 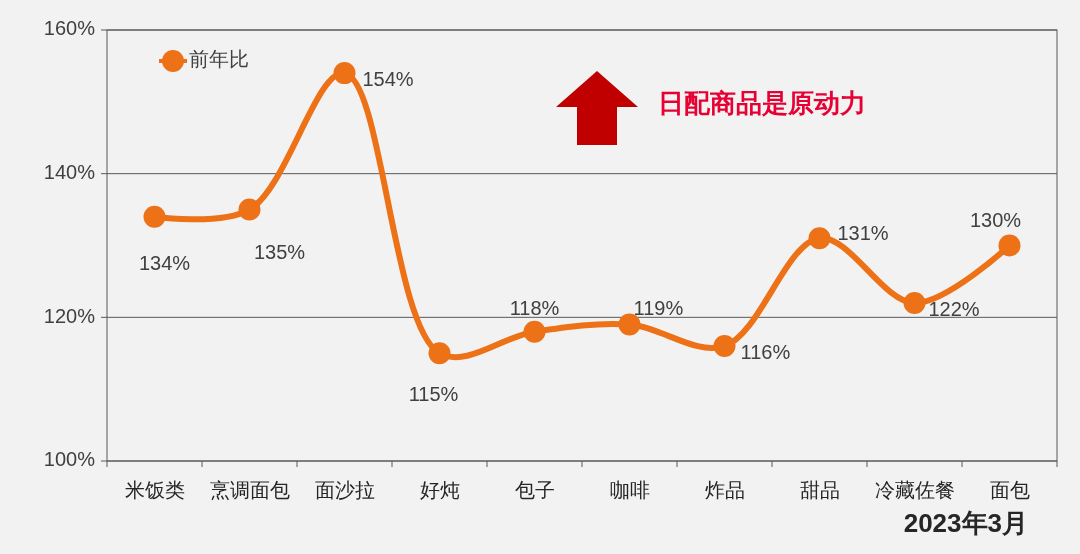 What do you see at coordinates (995, 219) in the screenshot?
I see `data-label: 130%` at bounding box center [995, 219].